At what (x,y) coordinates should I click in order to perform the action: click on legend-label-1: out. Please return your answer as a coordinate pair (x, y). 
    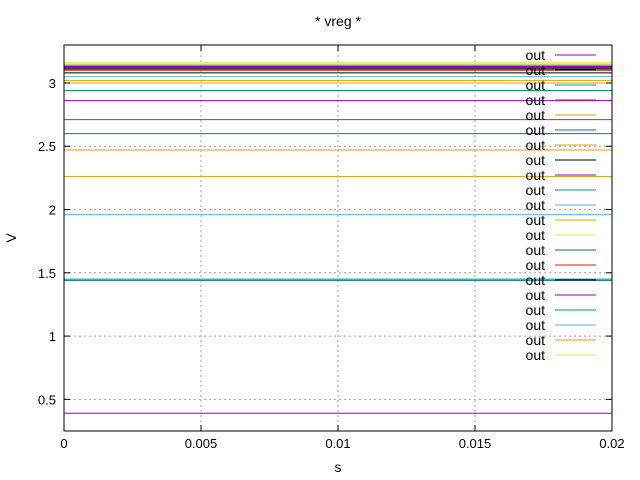
    Looking at the image, I should click on (536, 55).